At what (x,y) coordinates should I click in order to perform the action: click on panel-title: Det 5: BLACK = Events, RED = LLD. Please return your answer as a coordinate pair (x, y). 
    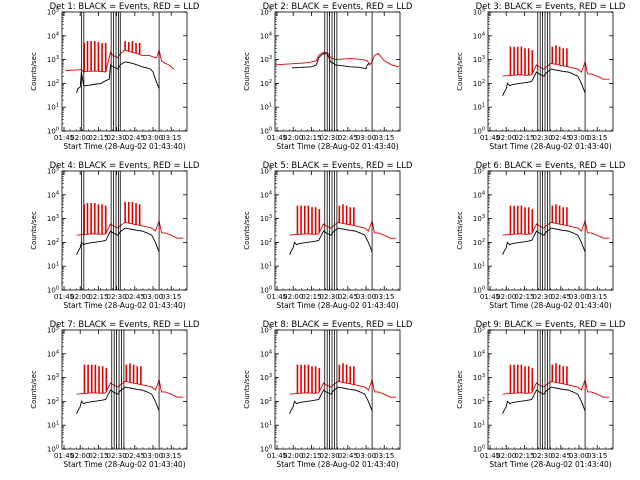
    Looking at the image, I should click on (338, 166).